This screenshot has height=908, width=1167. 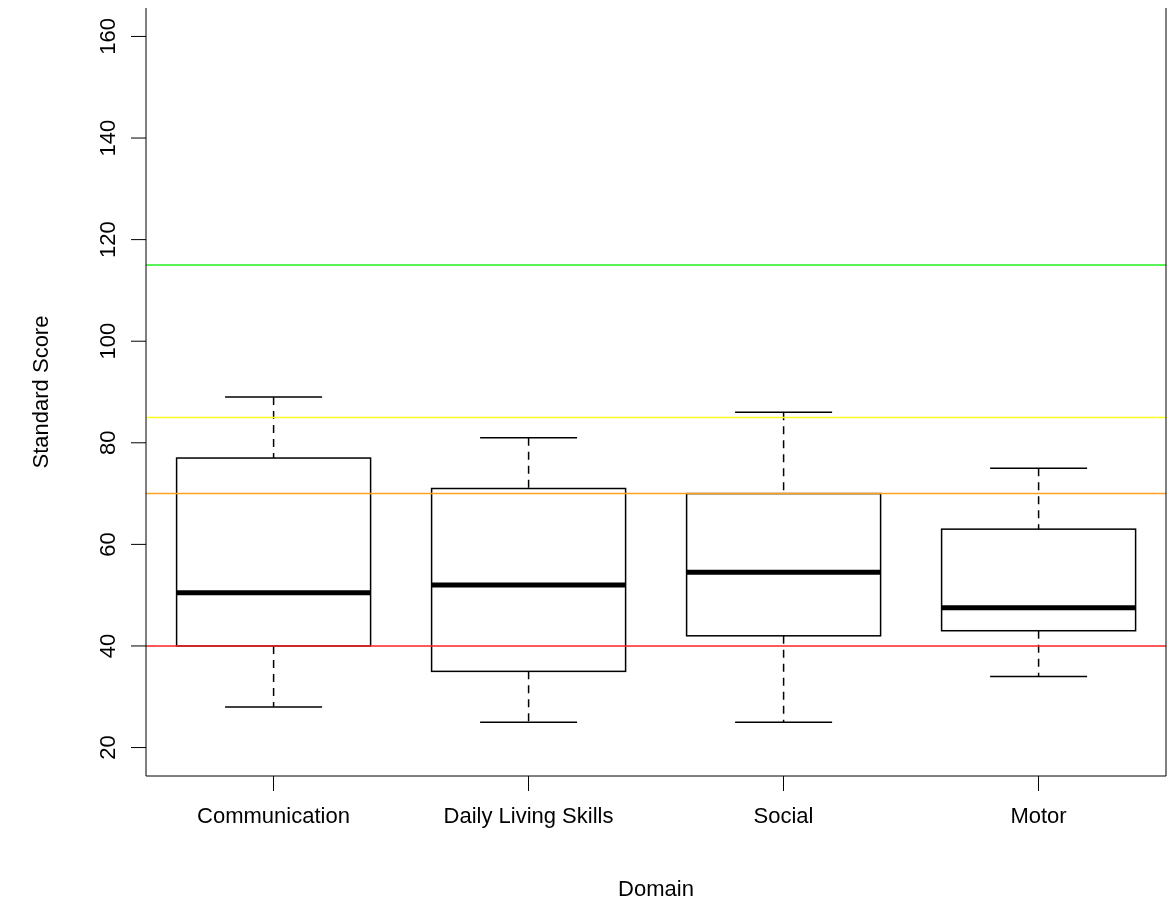 I want to click on x-tick-label: Social, so click(x=783, y=815).